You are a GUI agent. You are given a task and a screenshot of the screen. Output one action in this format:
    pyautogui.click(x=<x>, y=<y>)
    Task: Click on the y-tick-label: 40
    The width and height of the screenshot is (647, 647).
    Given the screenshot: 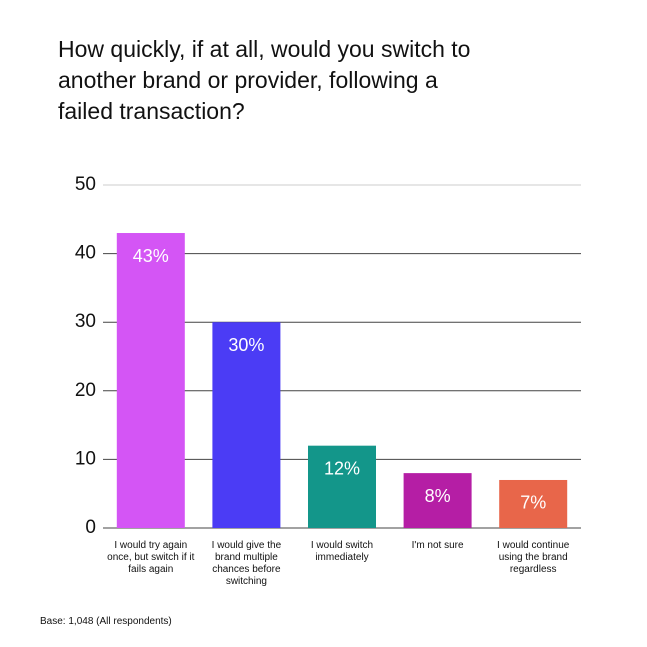 What is the action you would take?
    pyautogui.click(x=85, y=253)
    